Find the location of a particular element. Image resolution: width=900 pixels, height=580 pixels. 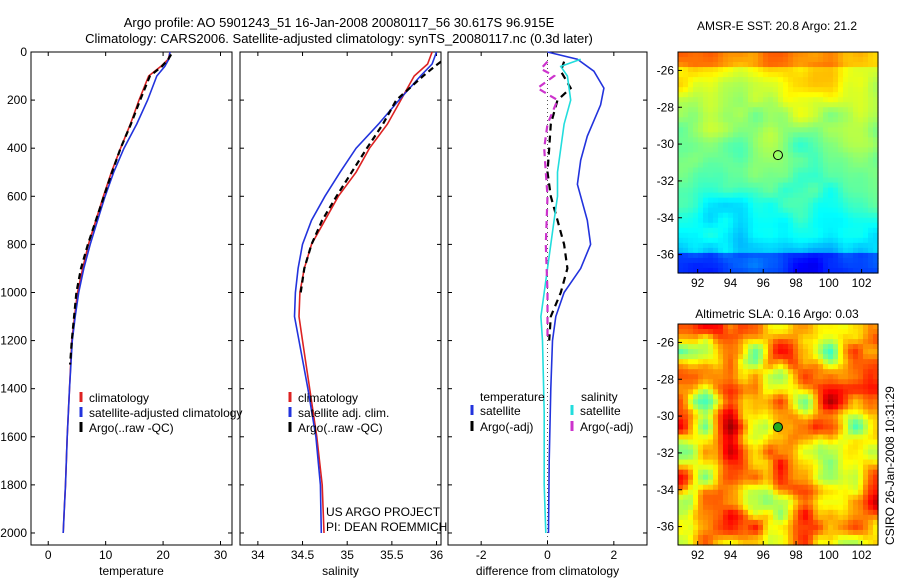

x-tick-label: 34.5 is located at coordinates (303, 555).